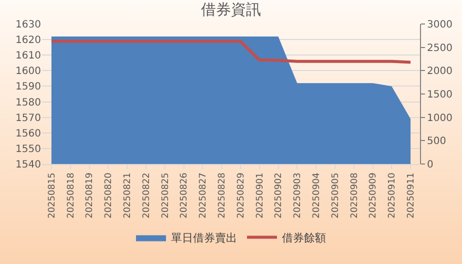  I want to click on y2-tick-label: 0, so click(430, 165).